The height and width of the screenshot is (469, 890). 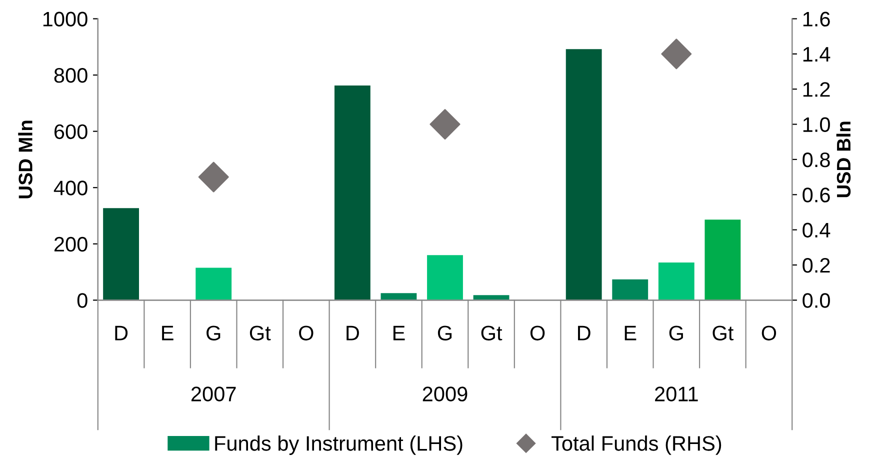 I want to click on y2-tick-label: 0.0, so click(x=816, y=300).